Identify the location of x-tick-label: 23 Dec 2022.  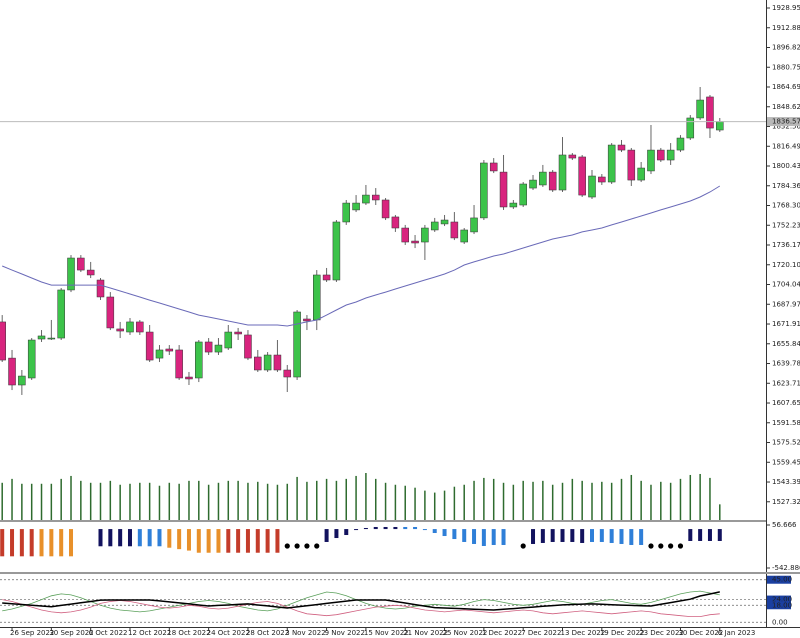
(661, 633).